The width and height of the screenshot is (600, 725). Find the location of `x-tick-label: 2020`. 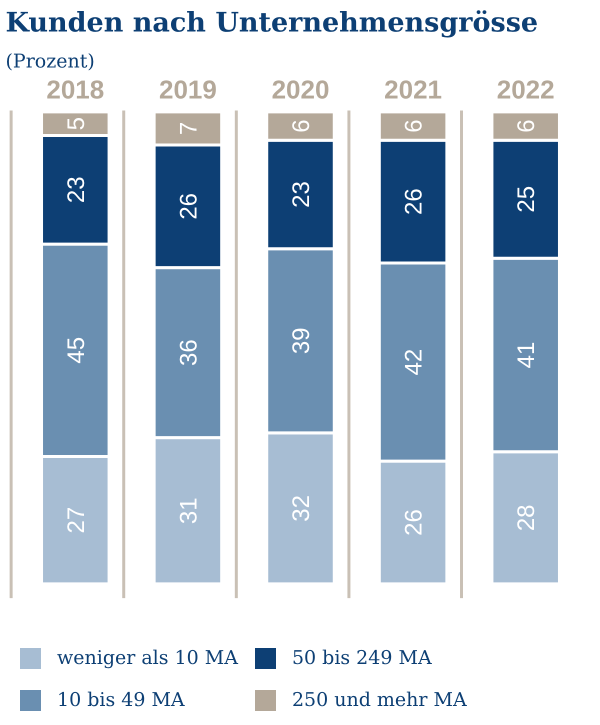

x-tick-label: 2020 is located at coordinates (301, 89).